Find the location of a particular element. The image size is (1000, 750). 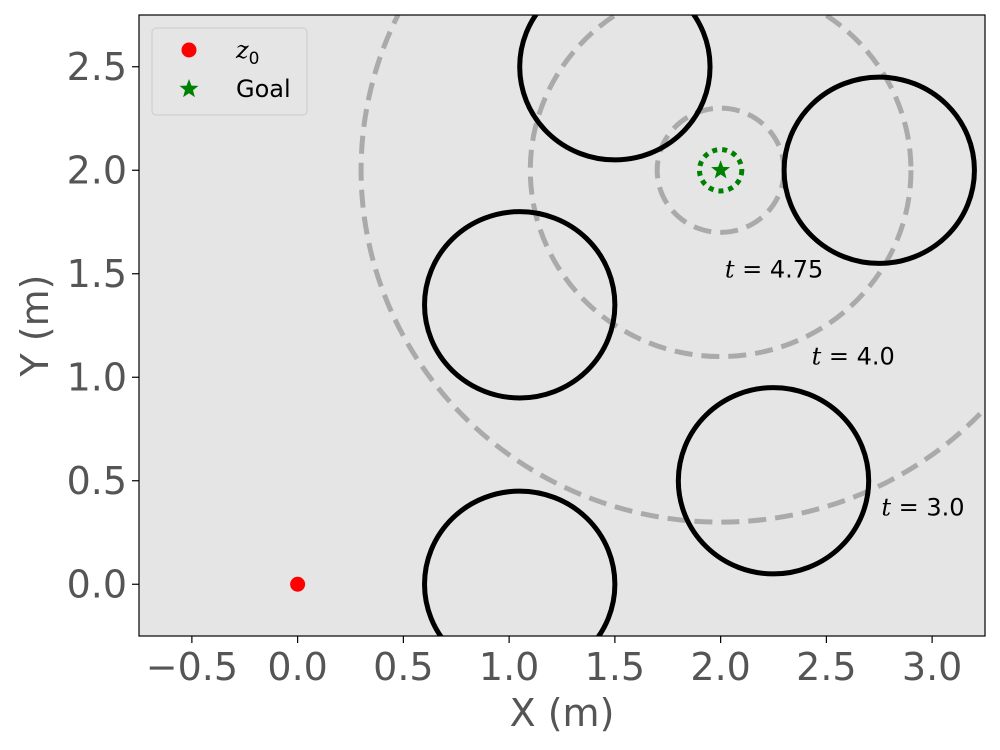

reach-set-label-1: t = 4.0 is located at coordinates (853, 357).